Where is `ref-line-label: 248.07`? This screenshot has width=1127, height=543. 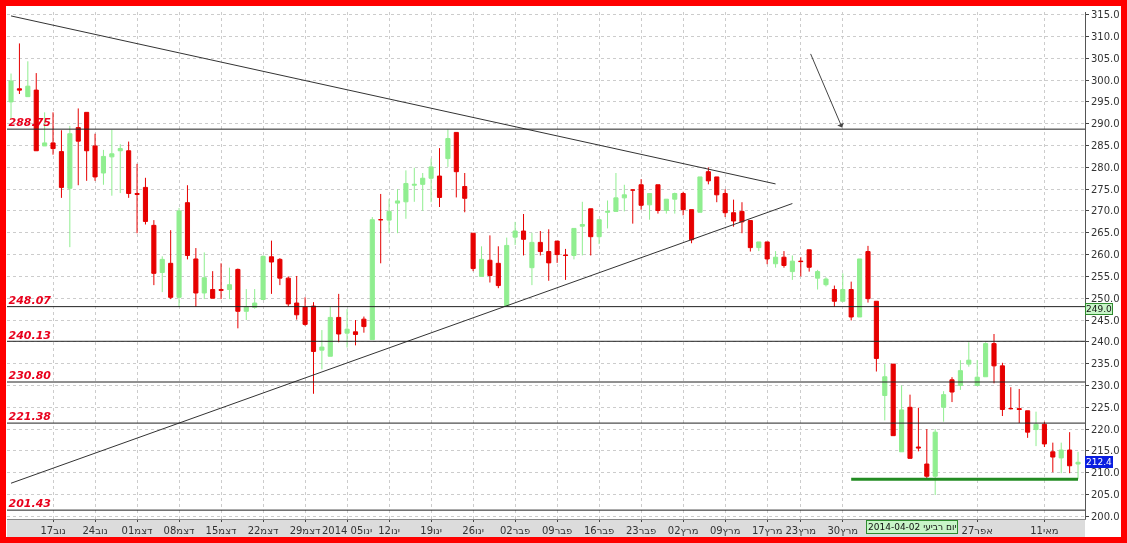 ref-line-label: 248.07 is located at coordinates (30, 300).